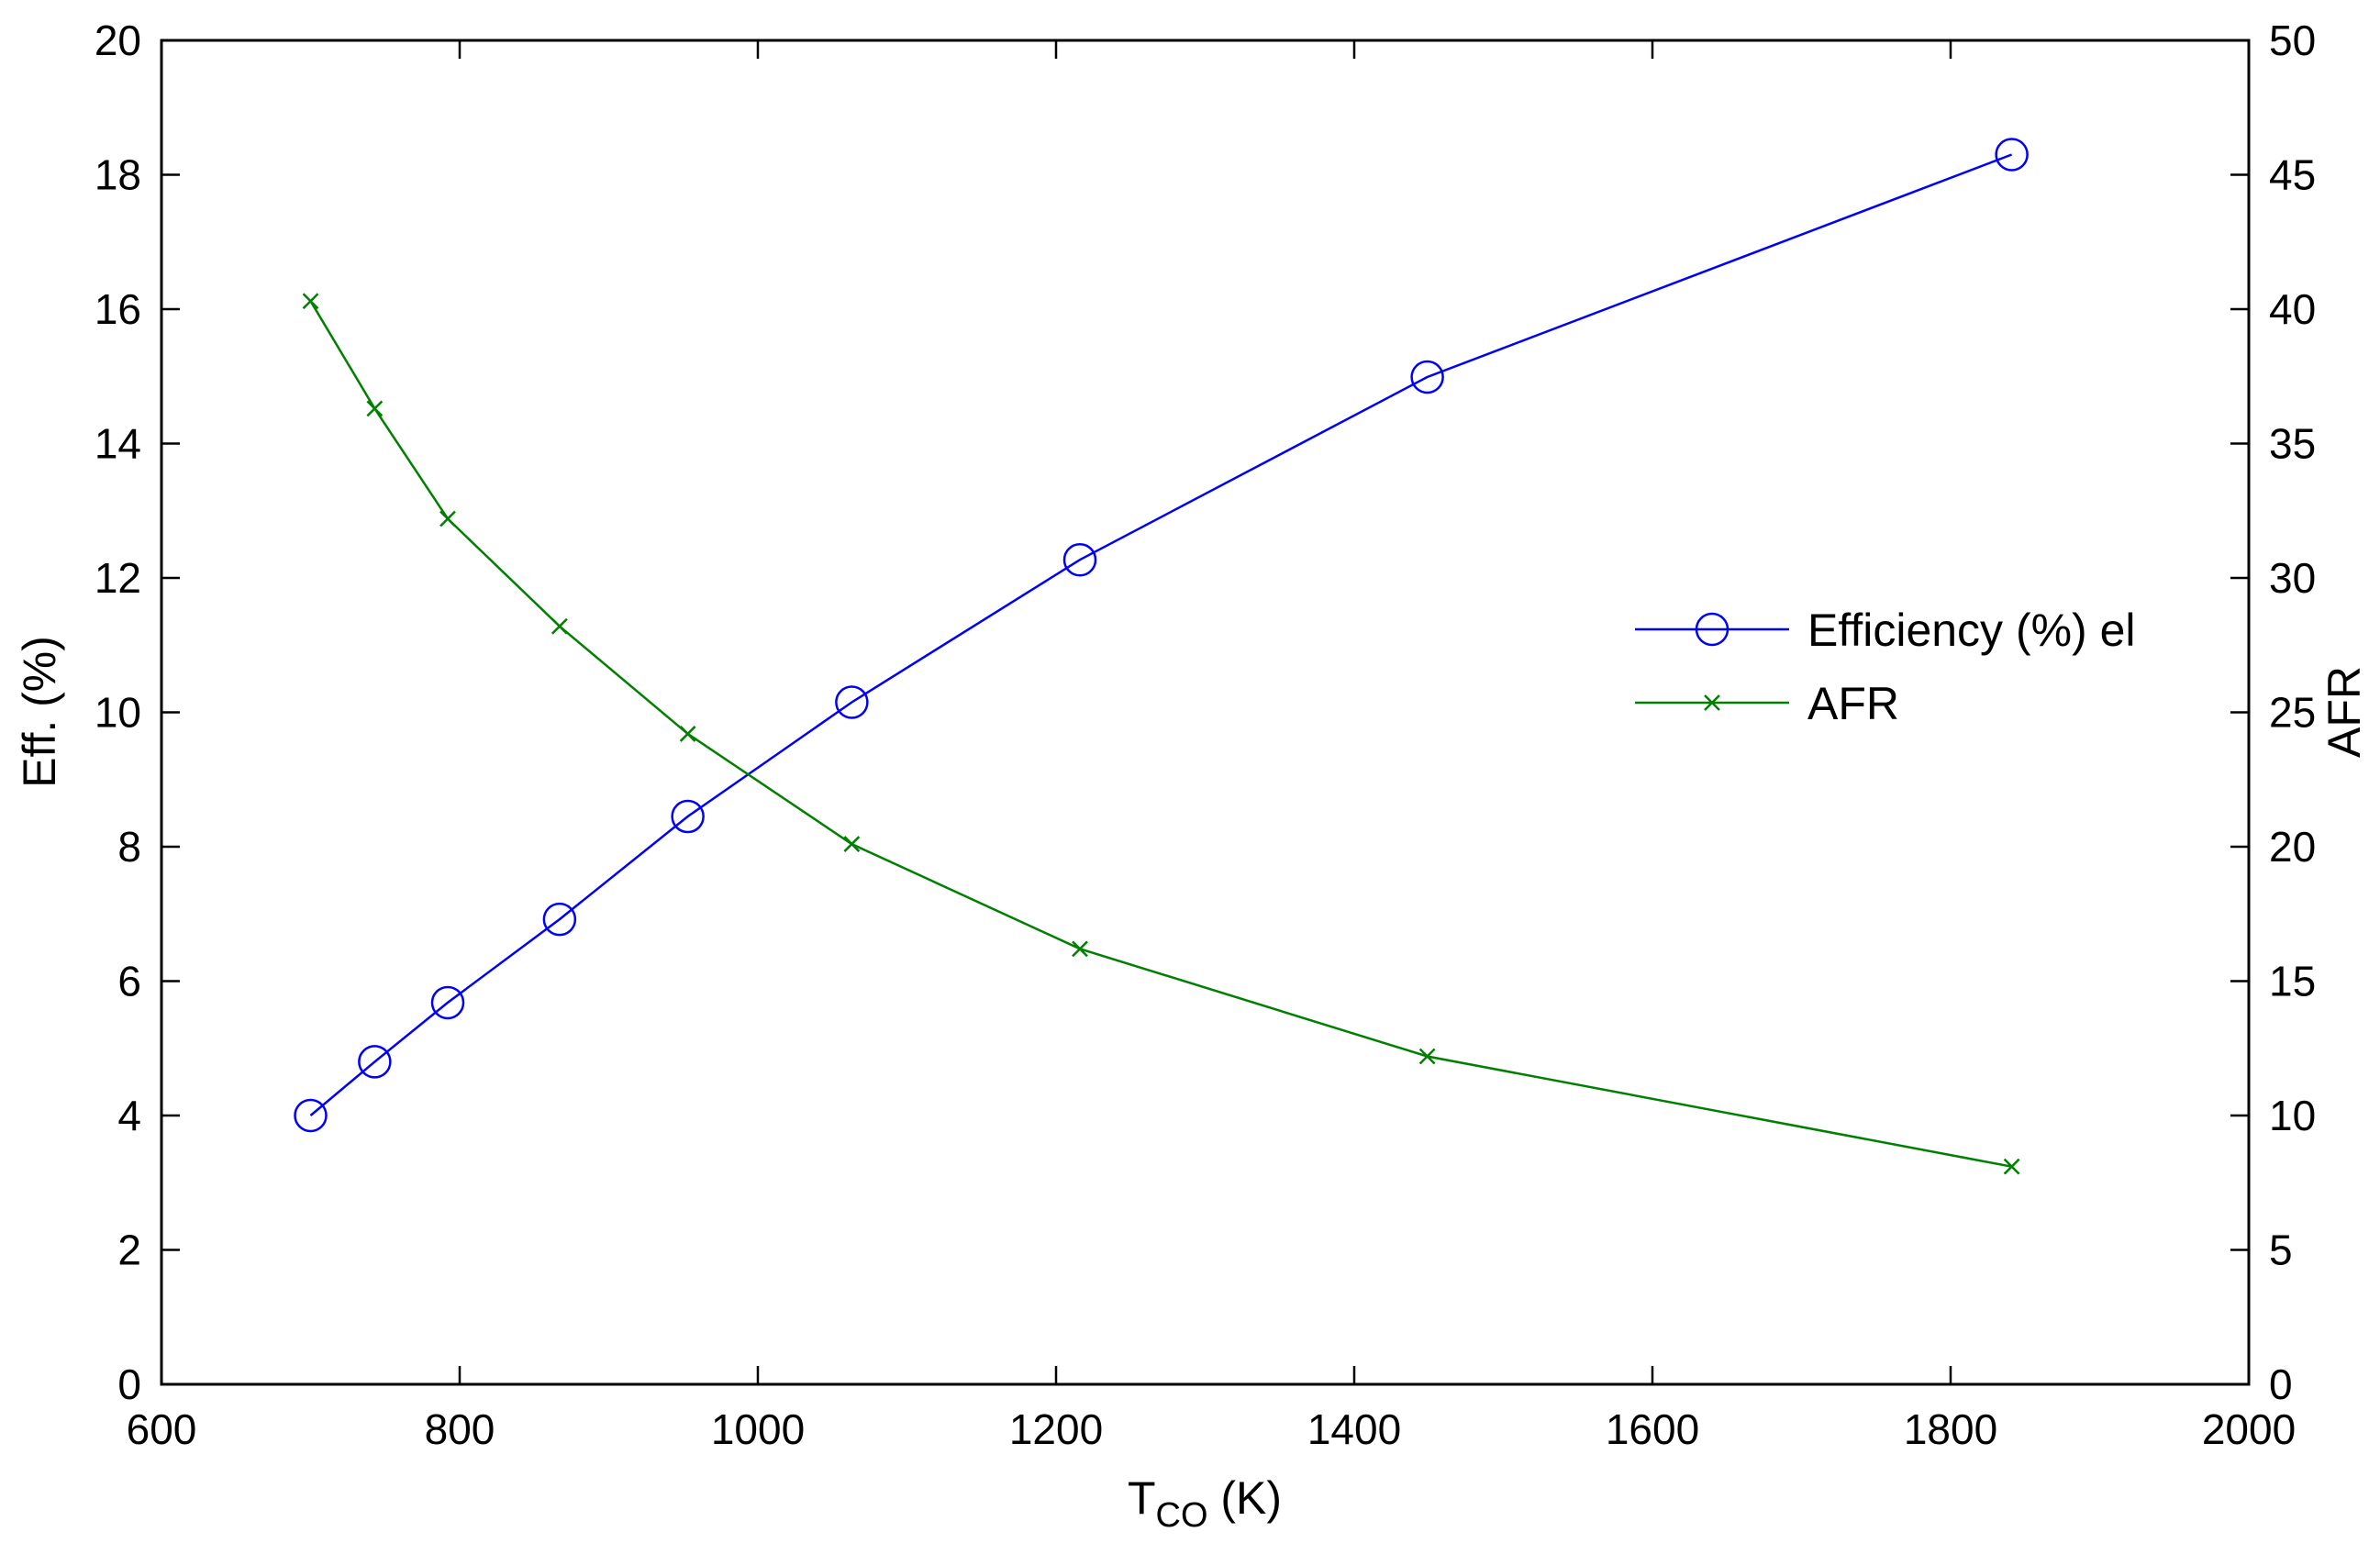 The width and height of the screenshot is (2380, 1543). I want to click on right-y-tick-label: 35, so click(2292, 444).